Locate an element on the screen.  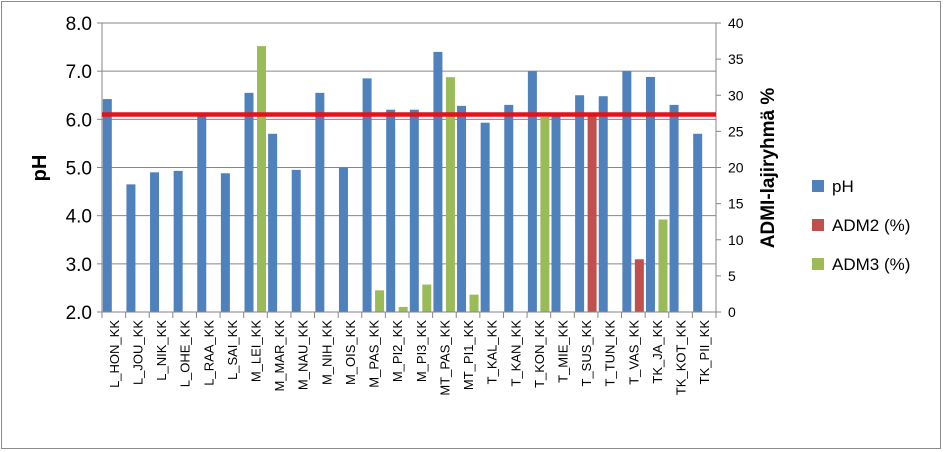
bar-adm3-mt_pi1_kk is located at coordinates (474, 303).